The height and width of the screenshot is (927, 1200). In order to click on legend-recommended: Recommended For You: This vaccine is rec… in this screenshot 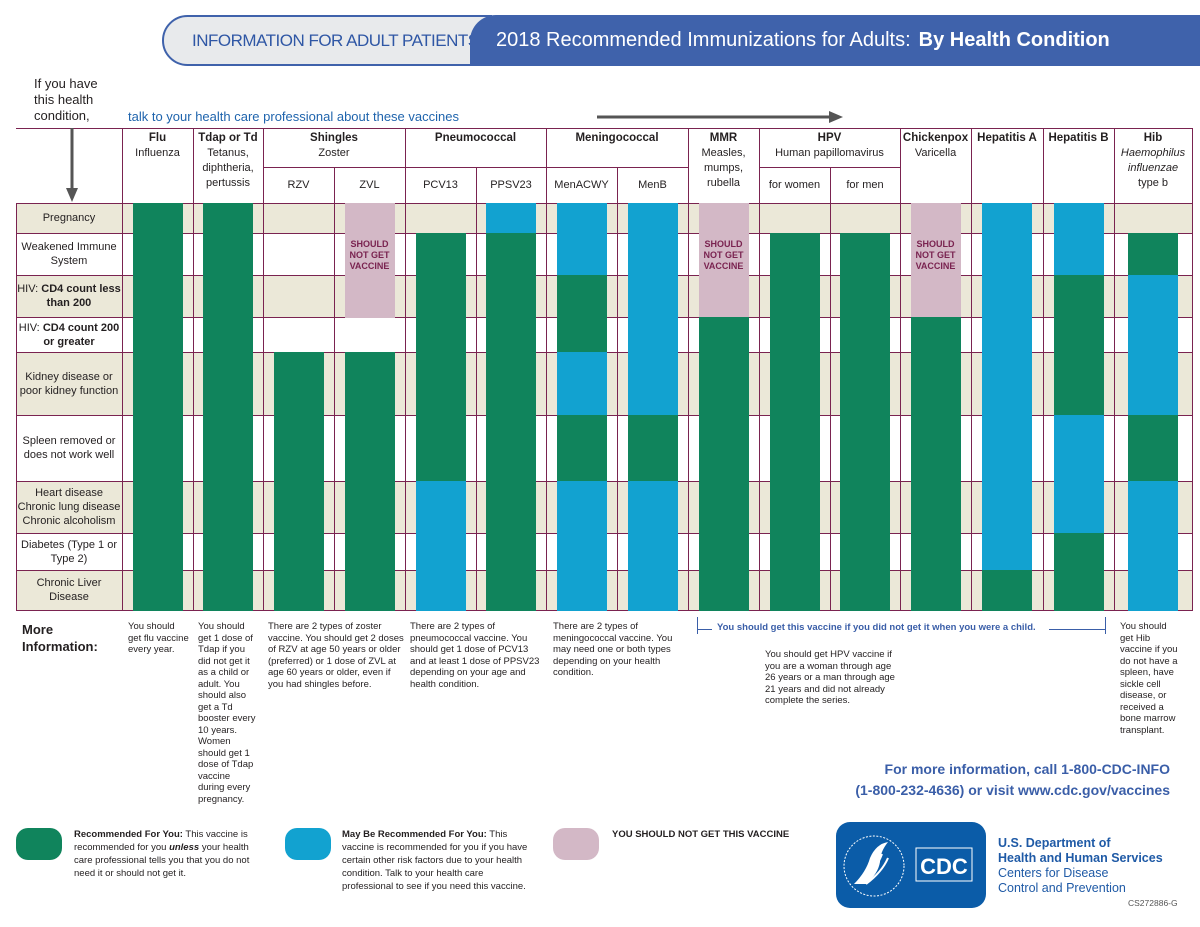, I will do `click(162, 854)`.